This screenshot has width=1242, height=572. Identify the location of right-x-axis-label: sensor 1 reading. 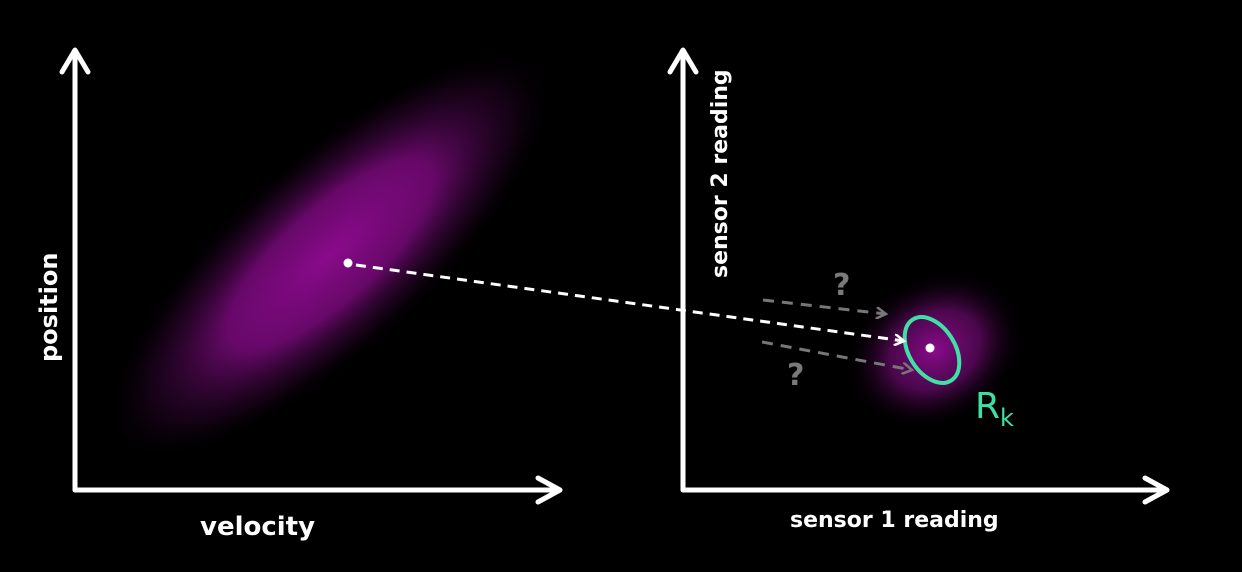
(894, 520).